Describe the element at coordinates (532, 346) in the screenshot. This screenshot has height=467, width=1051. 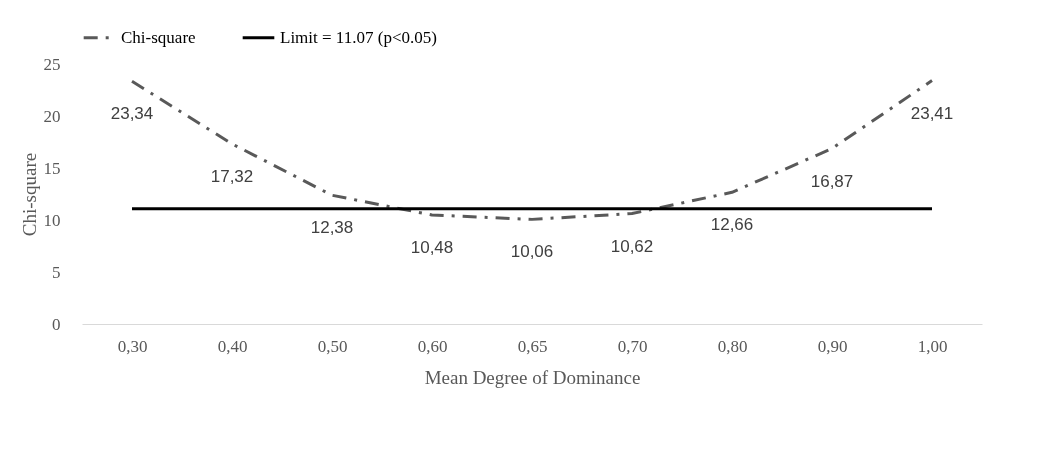
I see `x-tick-label: 0,65` at that location.